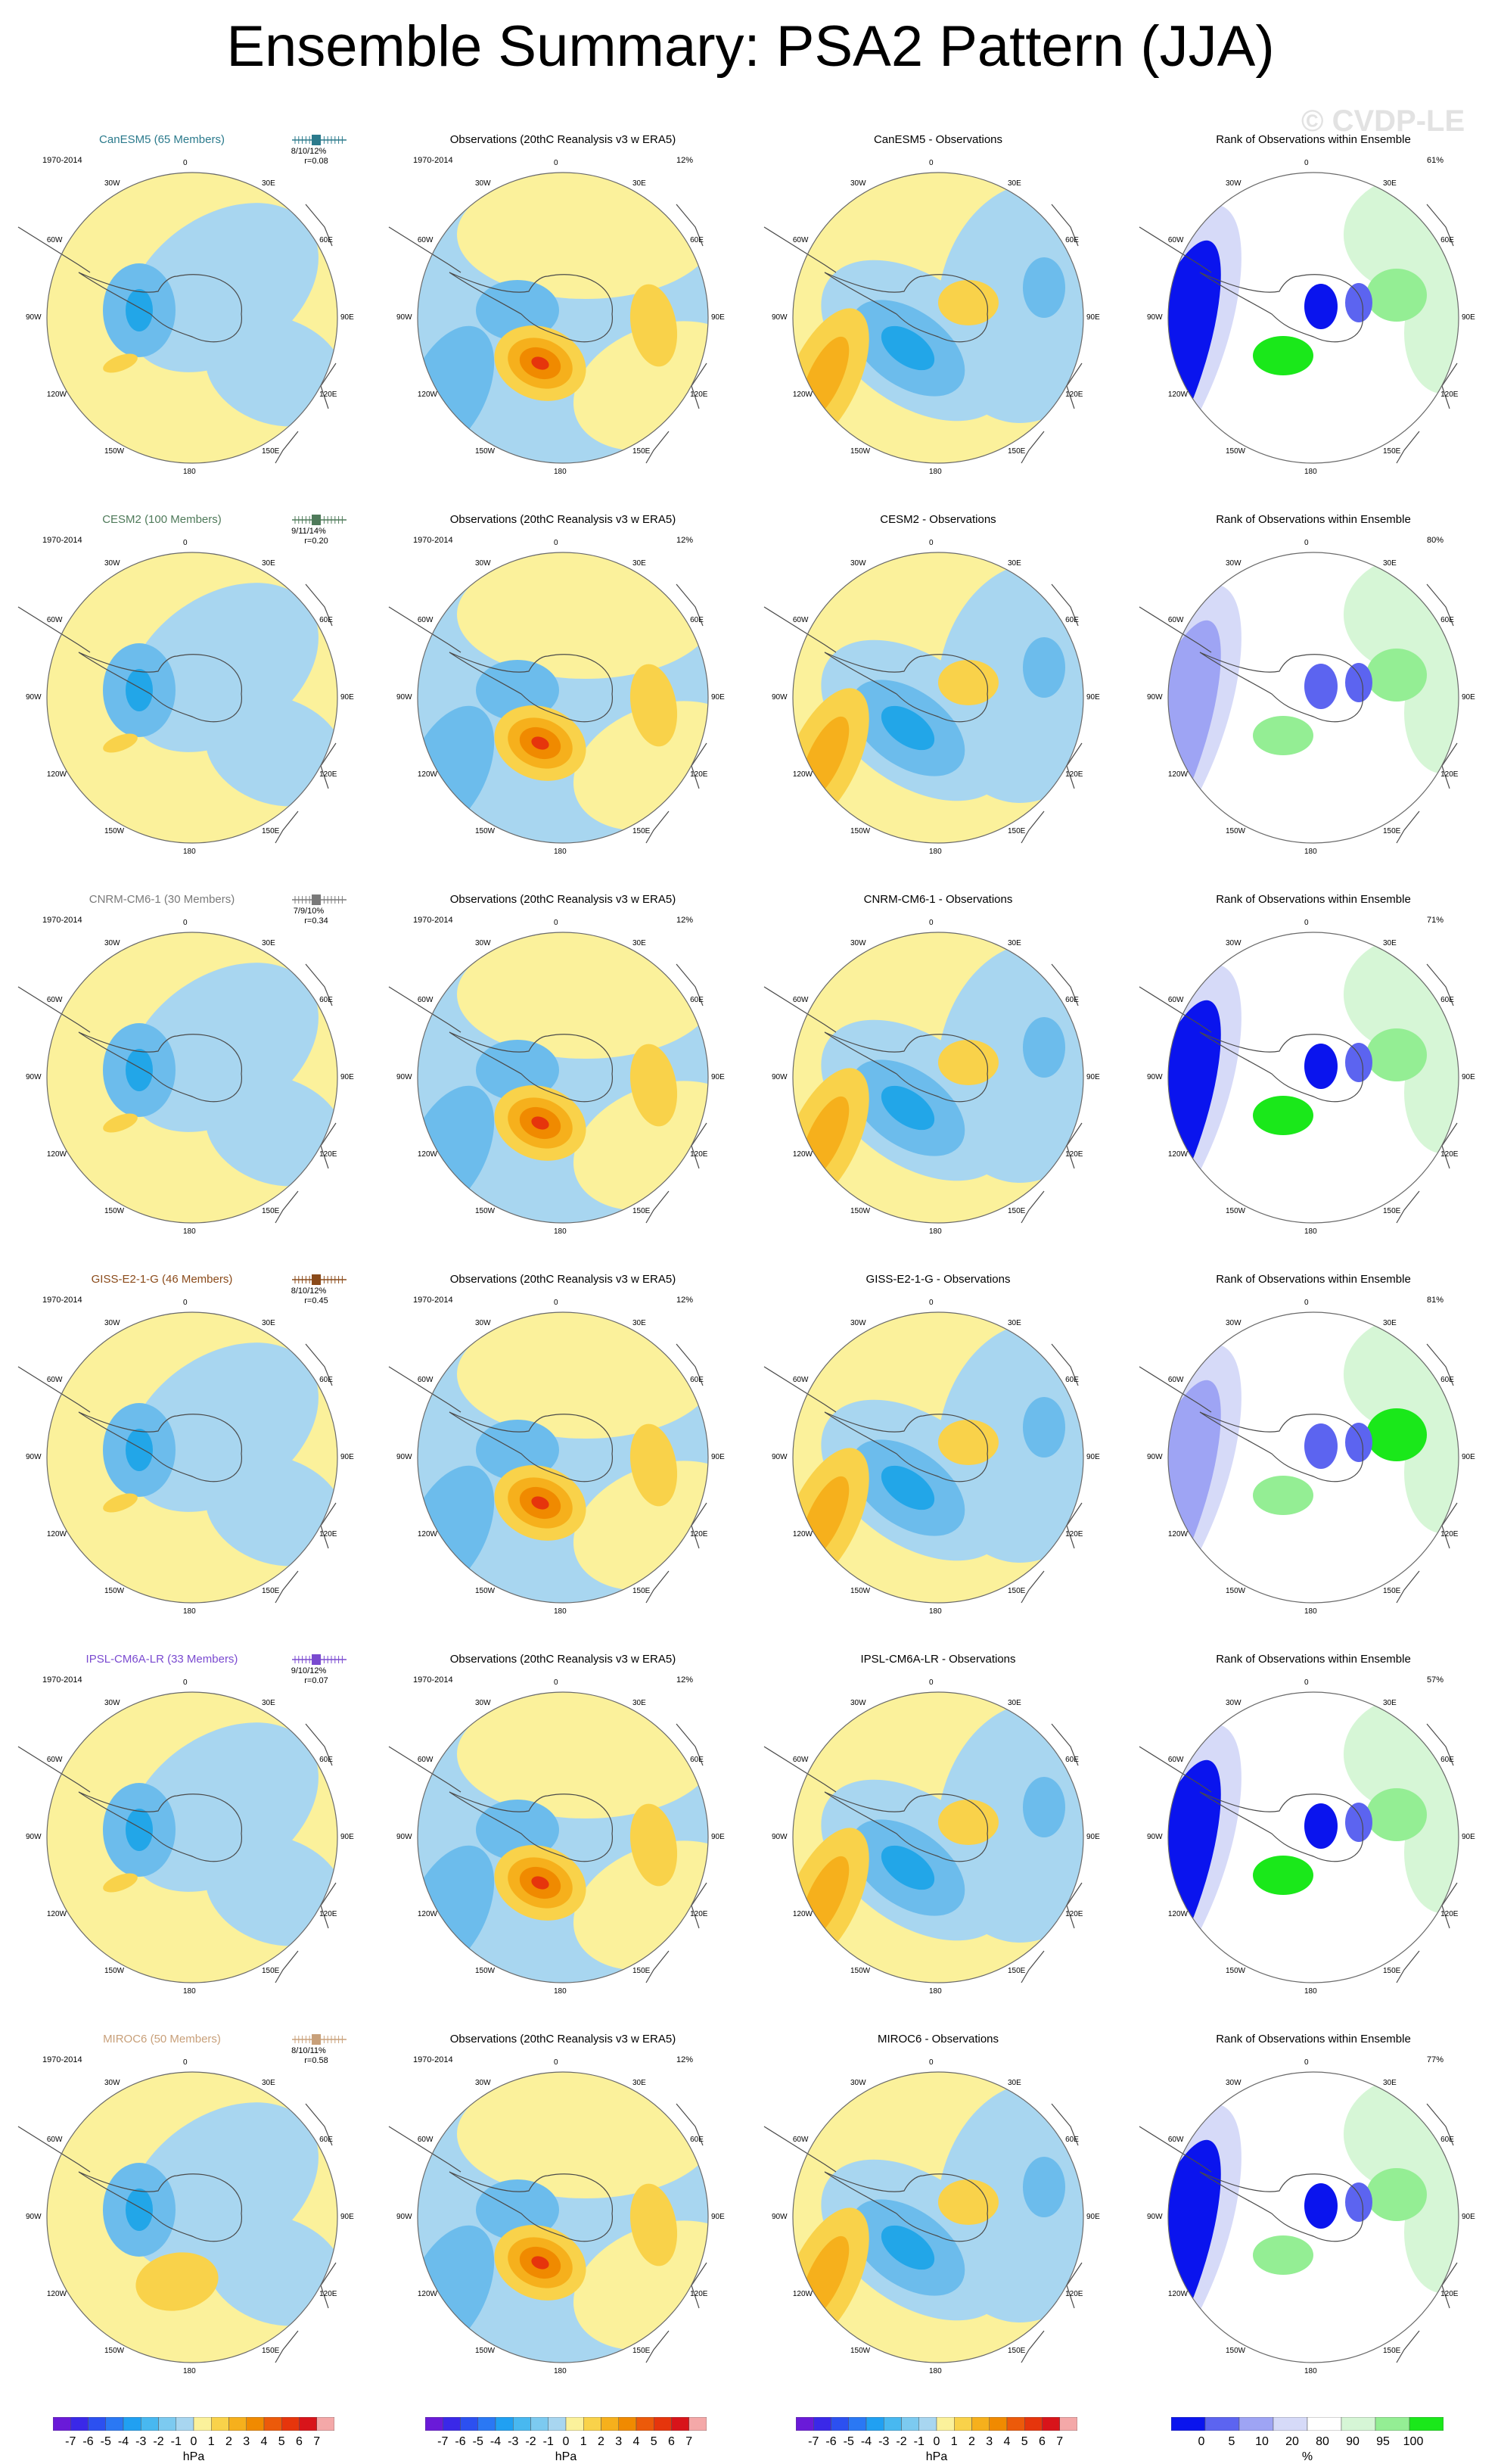 The height and width of the screenshot is (2464, 1501). What do you see at coordinates (971, 2441) in the screenshot?
I see `colorbar-tick: 2` at bounding box center [971, 2441].